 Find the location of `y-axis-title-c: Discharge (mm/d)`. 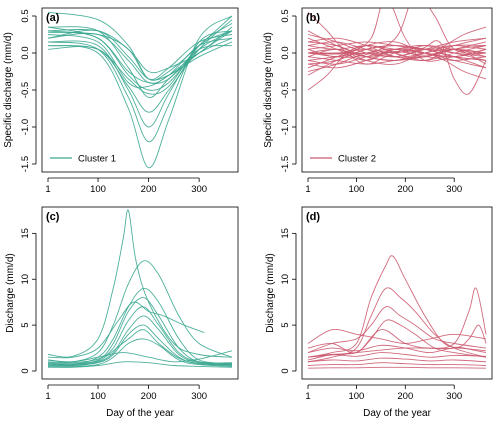

y-axis-title-c: Discharge (mm/d) is located at coordinates (10, 292).